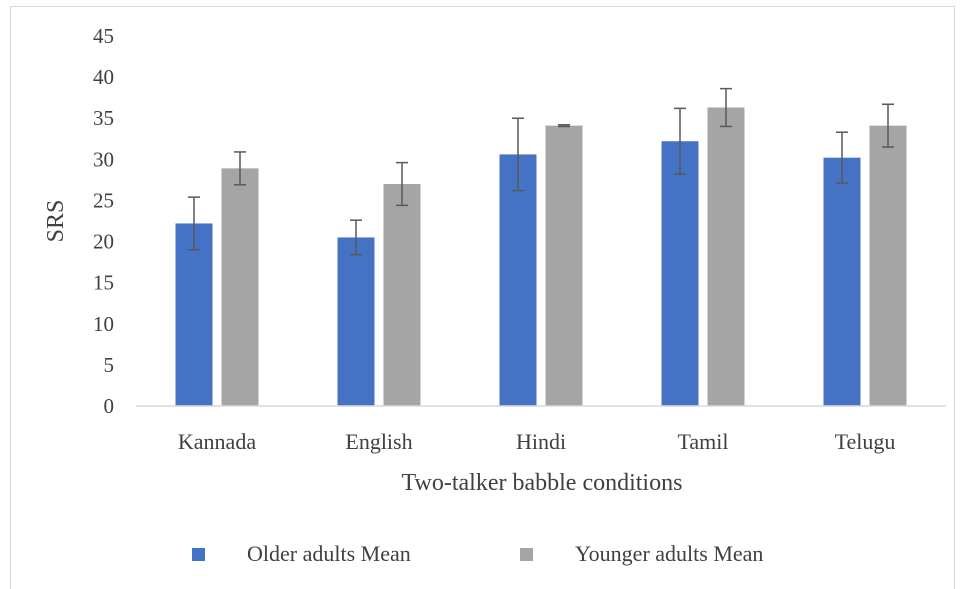 The width and height of the screenshot is (962, 589). What do you see at coordinates (103, 200) in the screenshot?
I see `y-tick-label: 25` at bounding box center [103, 200].